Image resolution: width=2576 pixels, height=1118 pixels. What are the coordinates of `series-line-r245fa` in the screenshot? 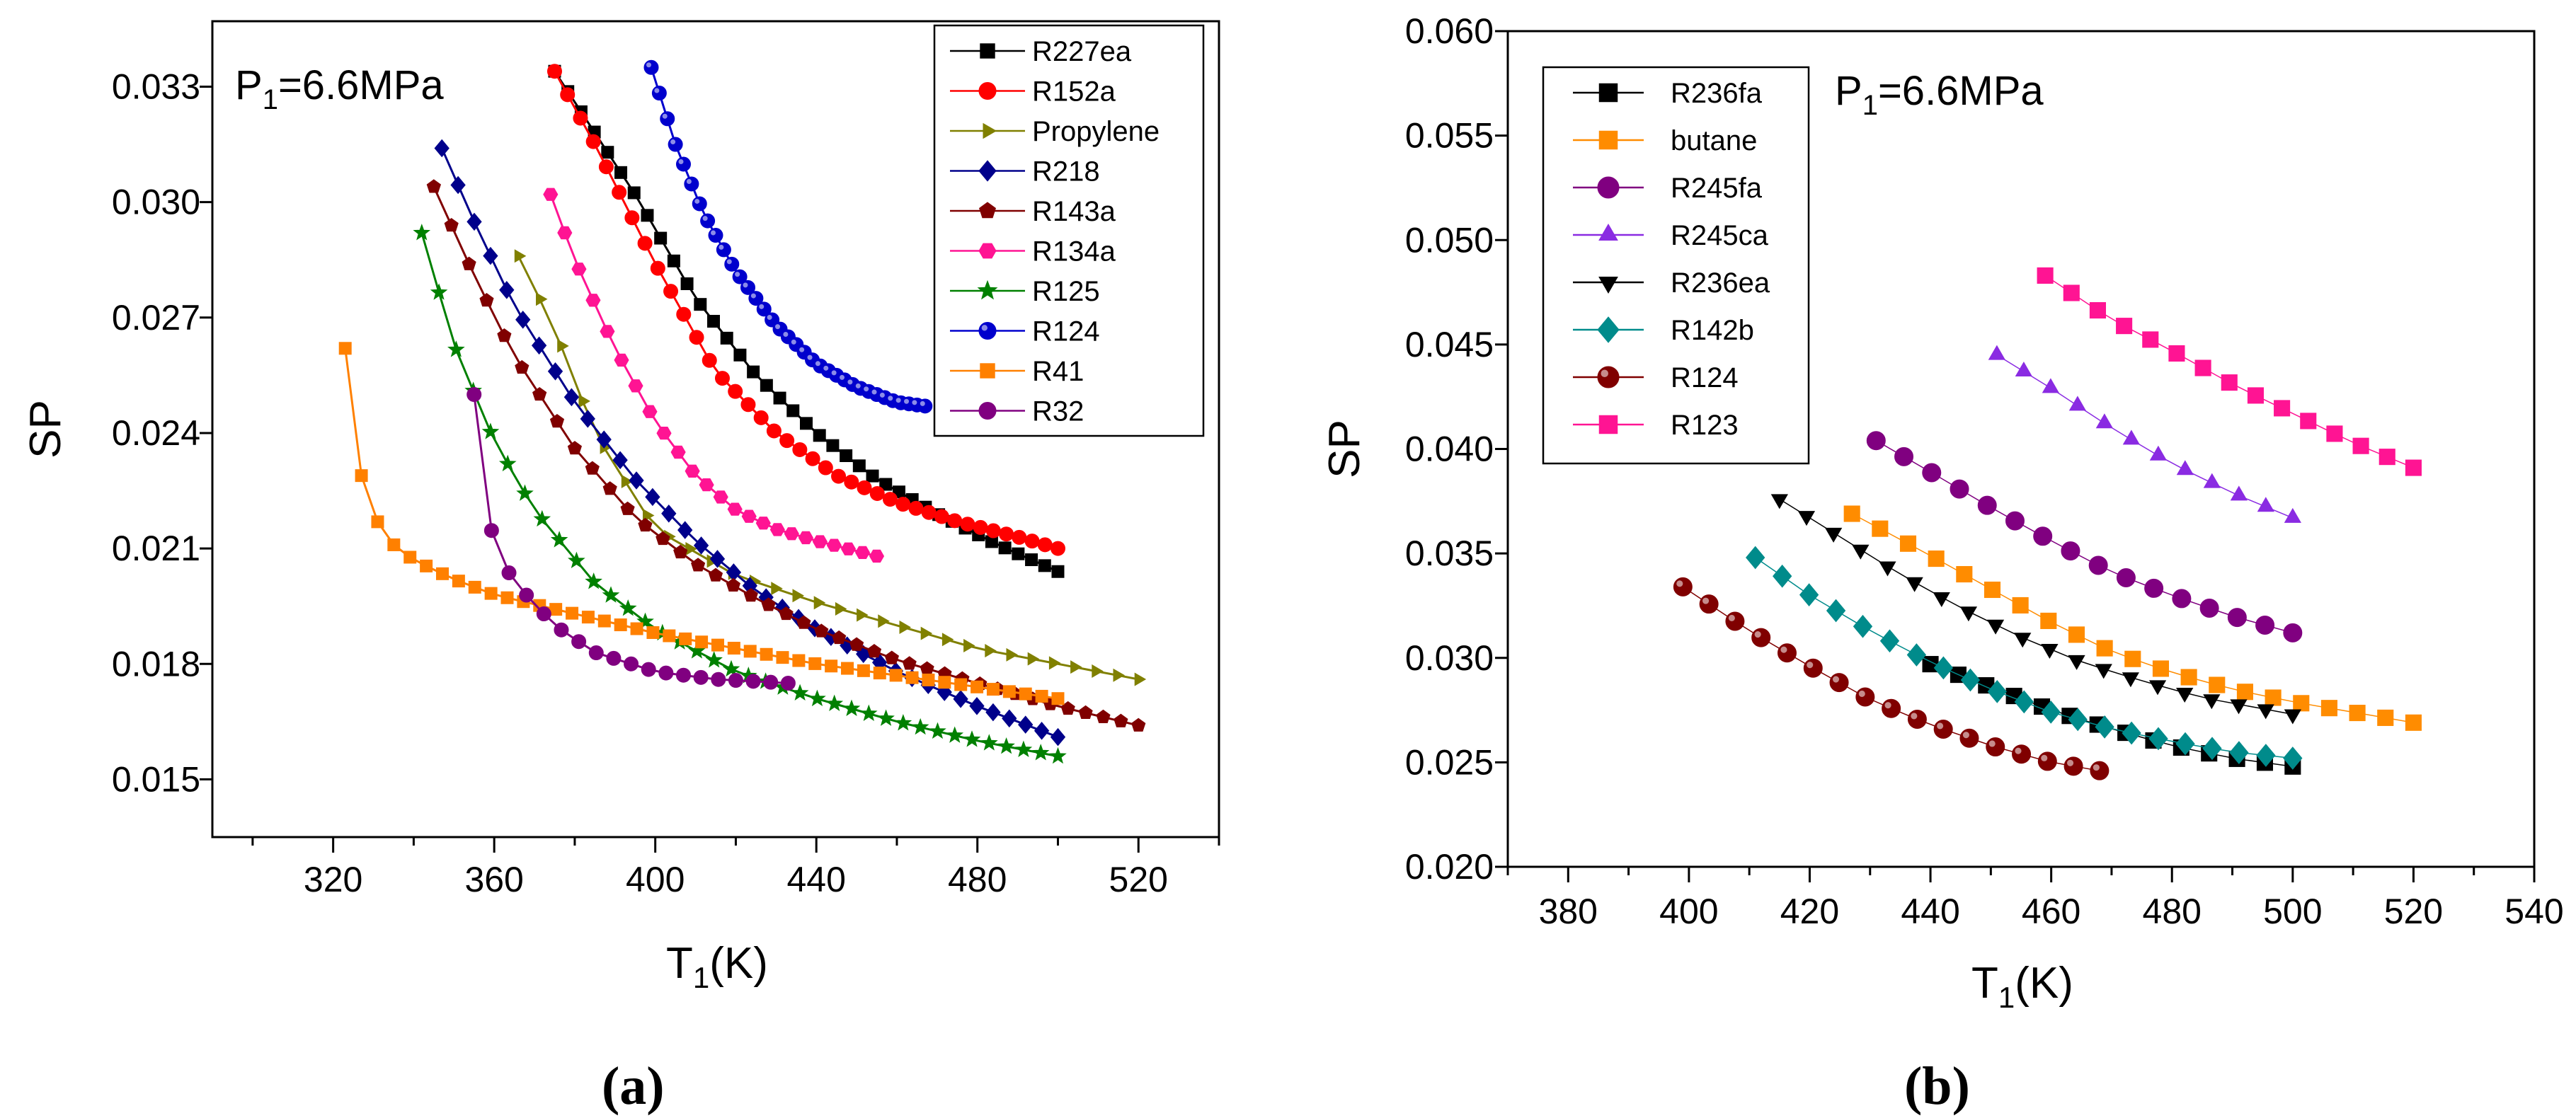 It's located at (2084, 537).